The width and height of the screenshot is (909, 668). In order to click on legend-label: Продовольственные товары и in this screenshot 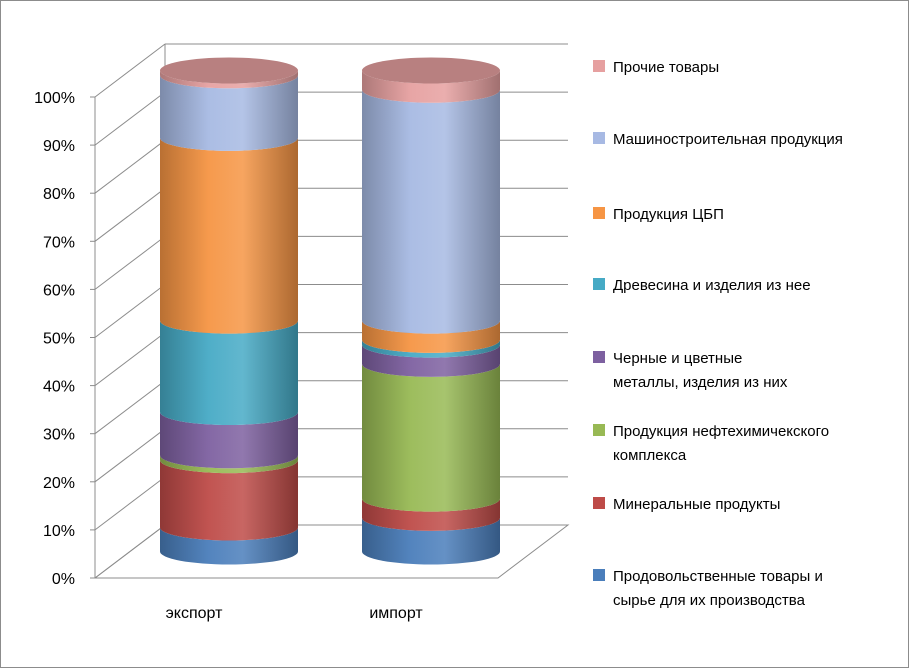, I will do `click(718, 576)`.